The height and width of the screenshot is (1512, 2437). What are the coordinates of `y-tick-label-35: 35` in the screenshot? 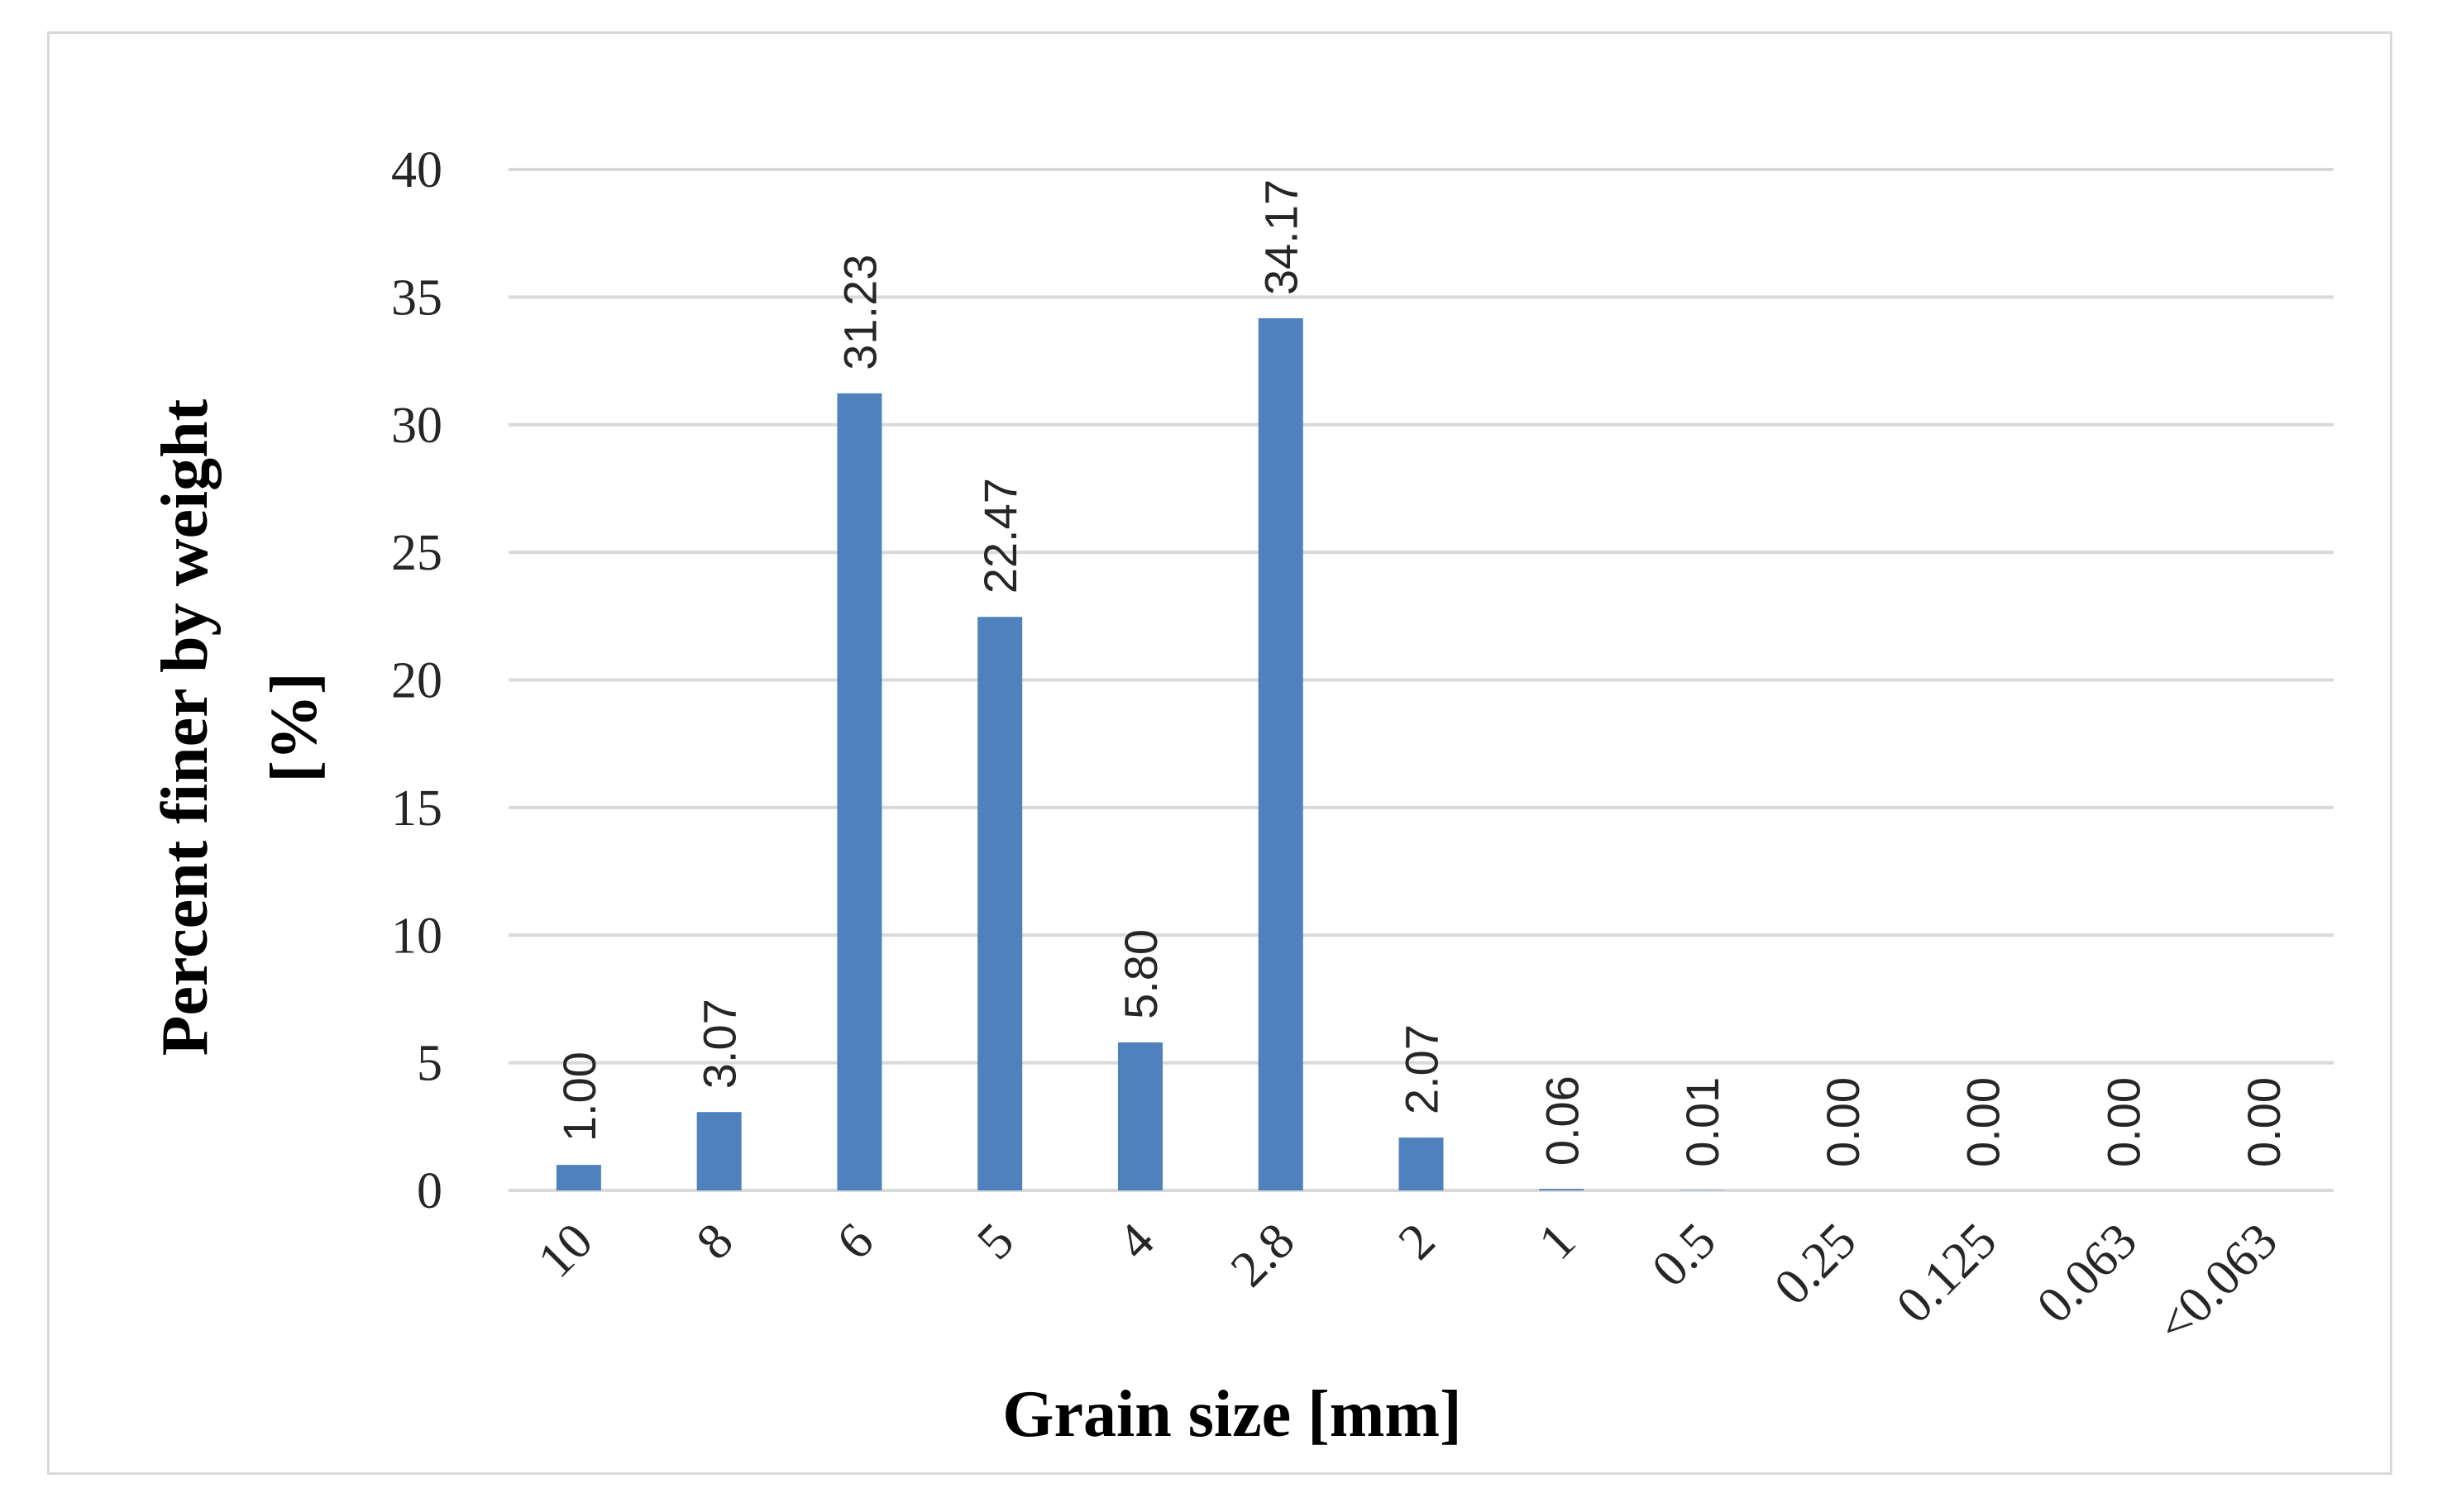 It's located at (416, 297).